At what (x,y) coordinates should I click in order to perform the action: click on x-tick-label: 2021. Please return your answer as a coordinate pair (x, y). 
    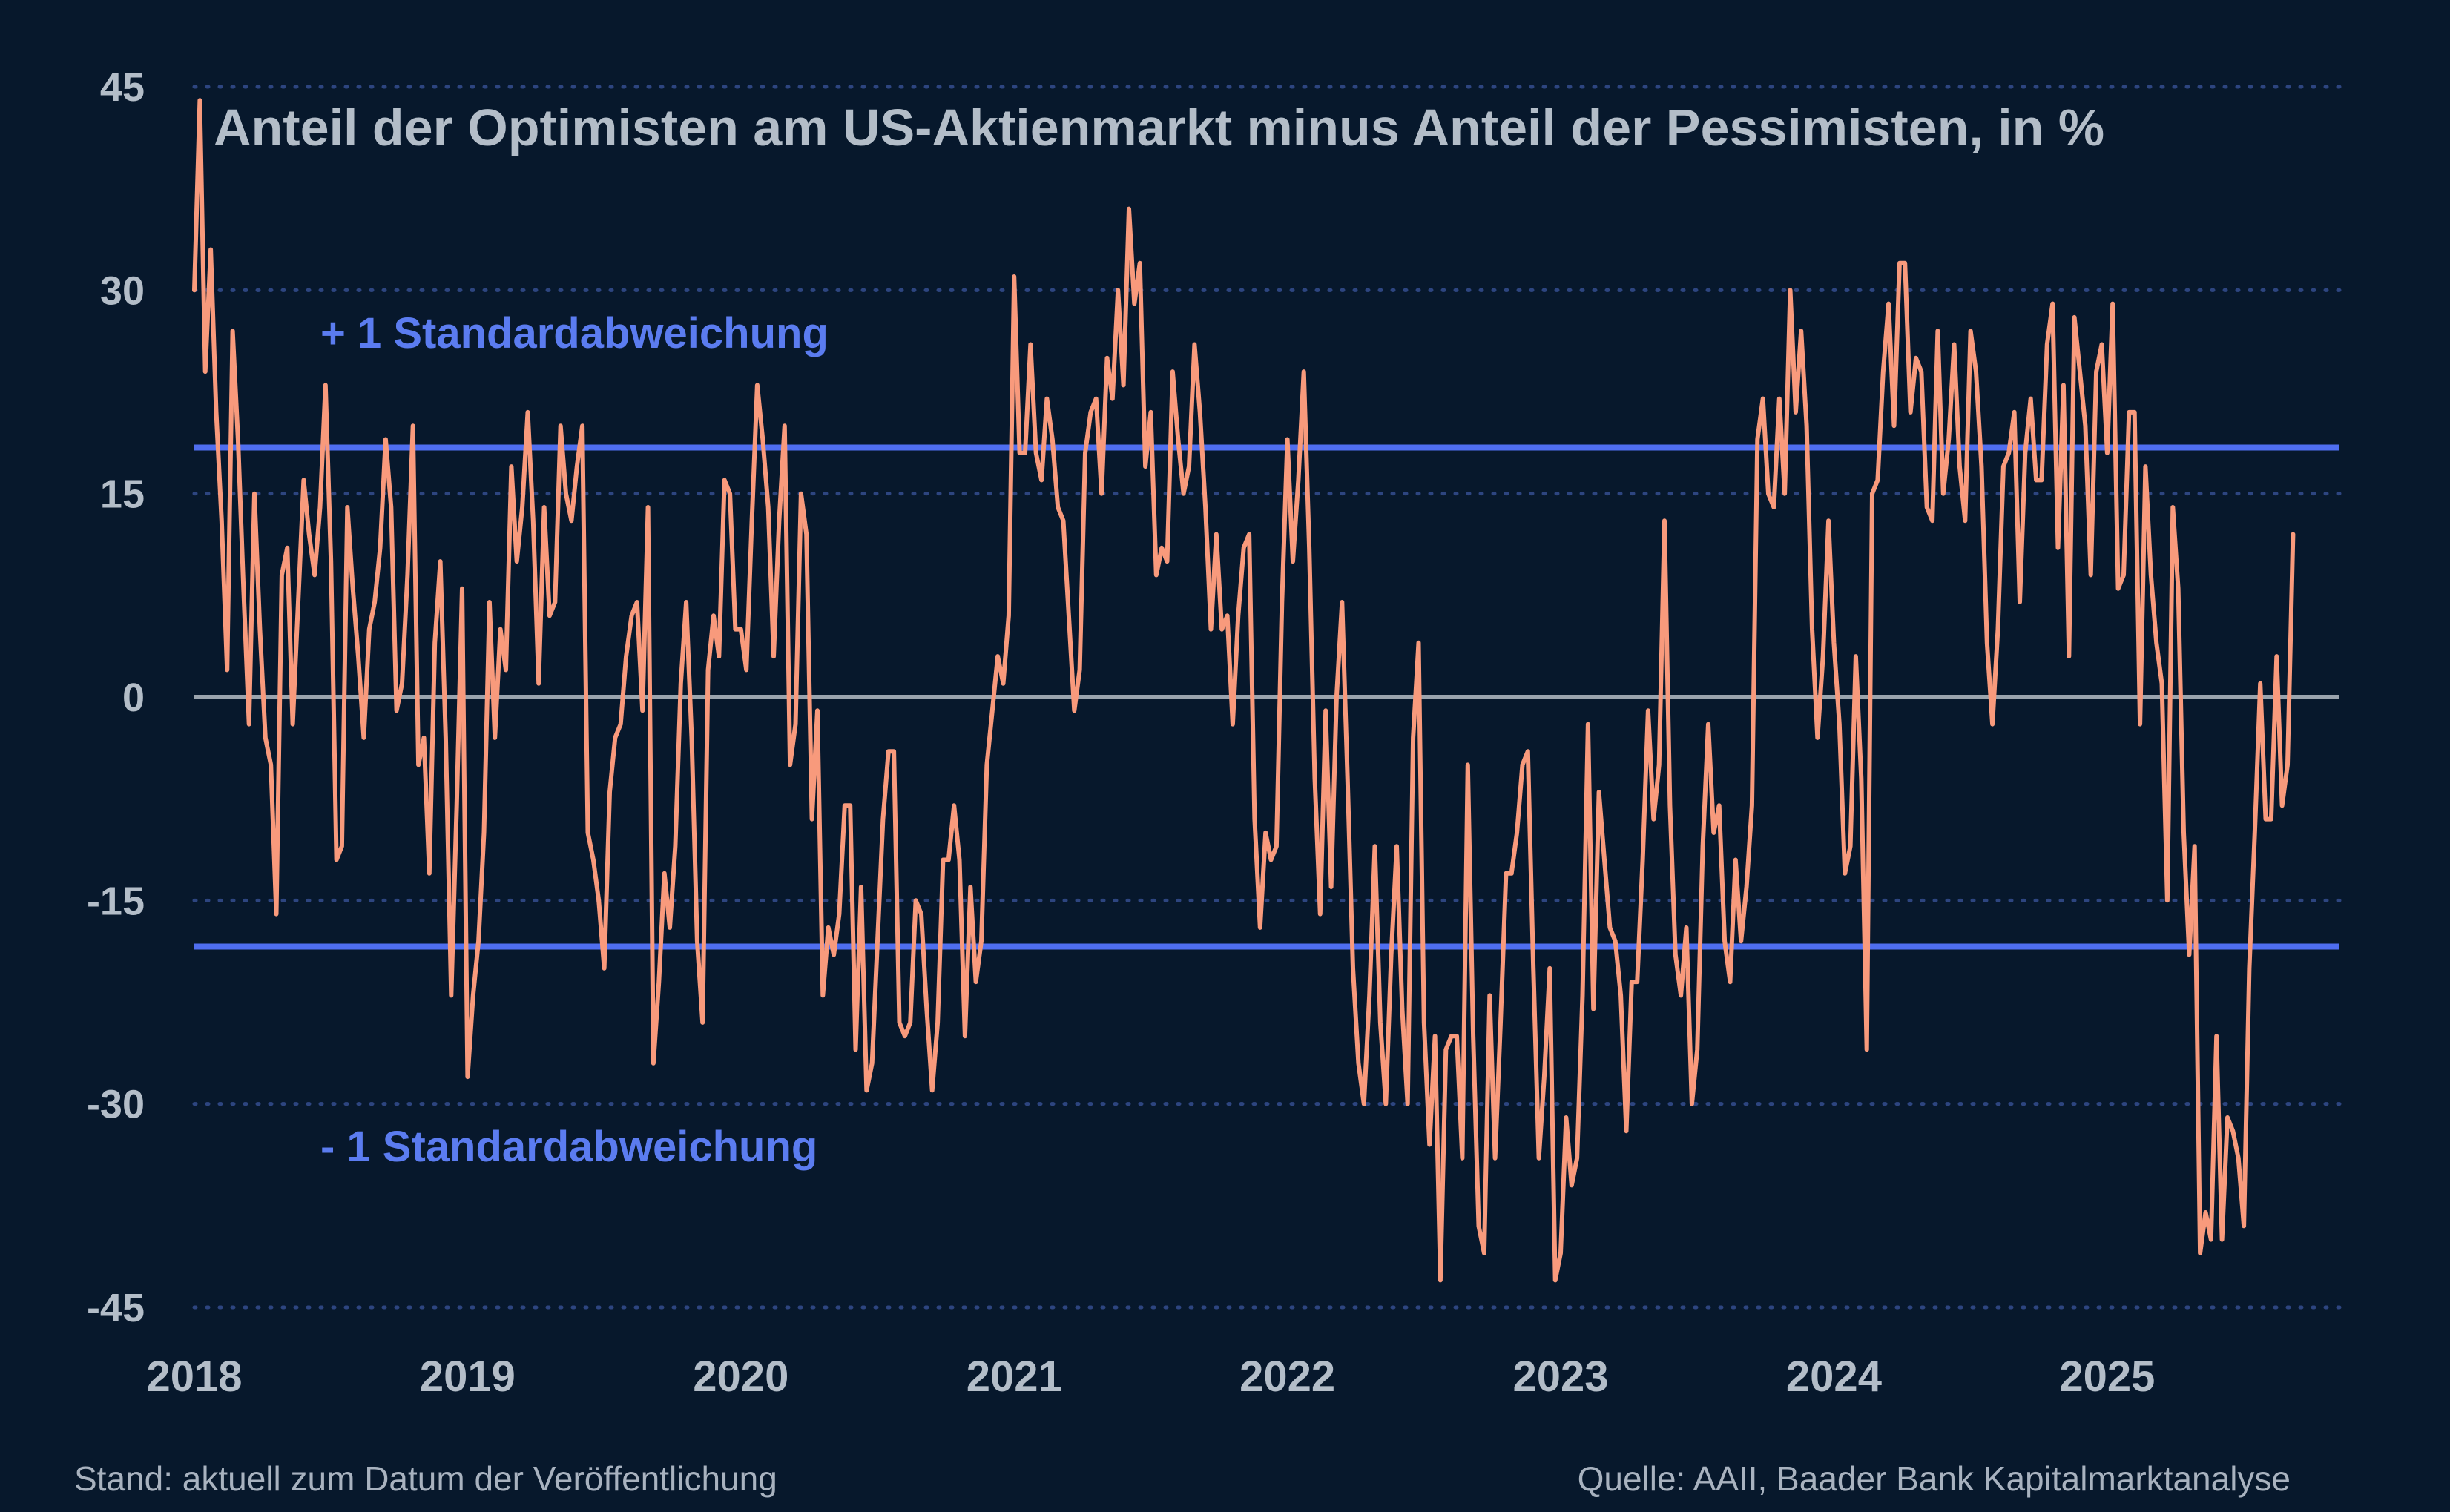
    Looking at the image, I should click on (1014, 1377).